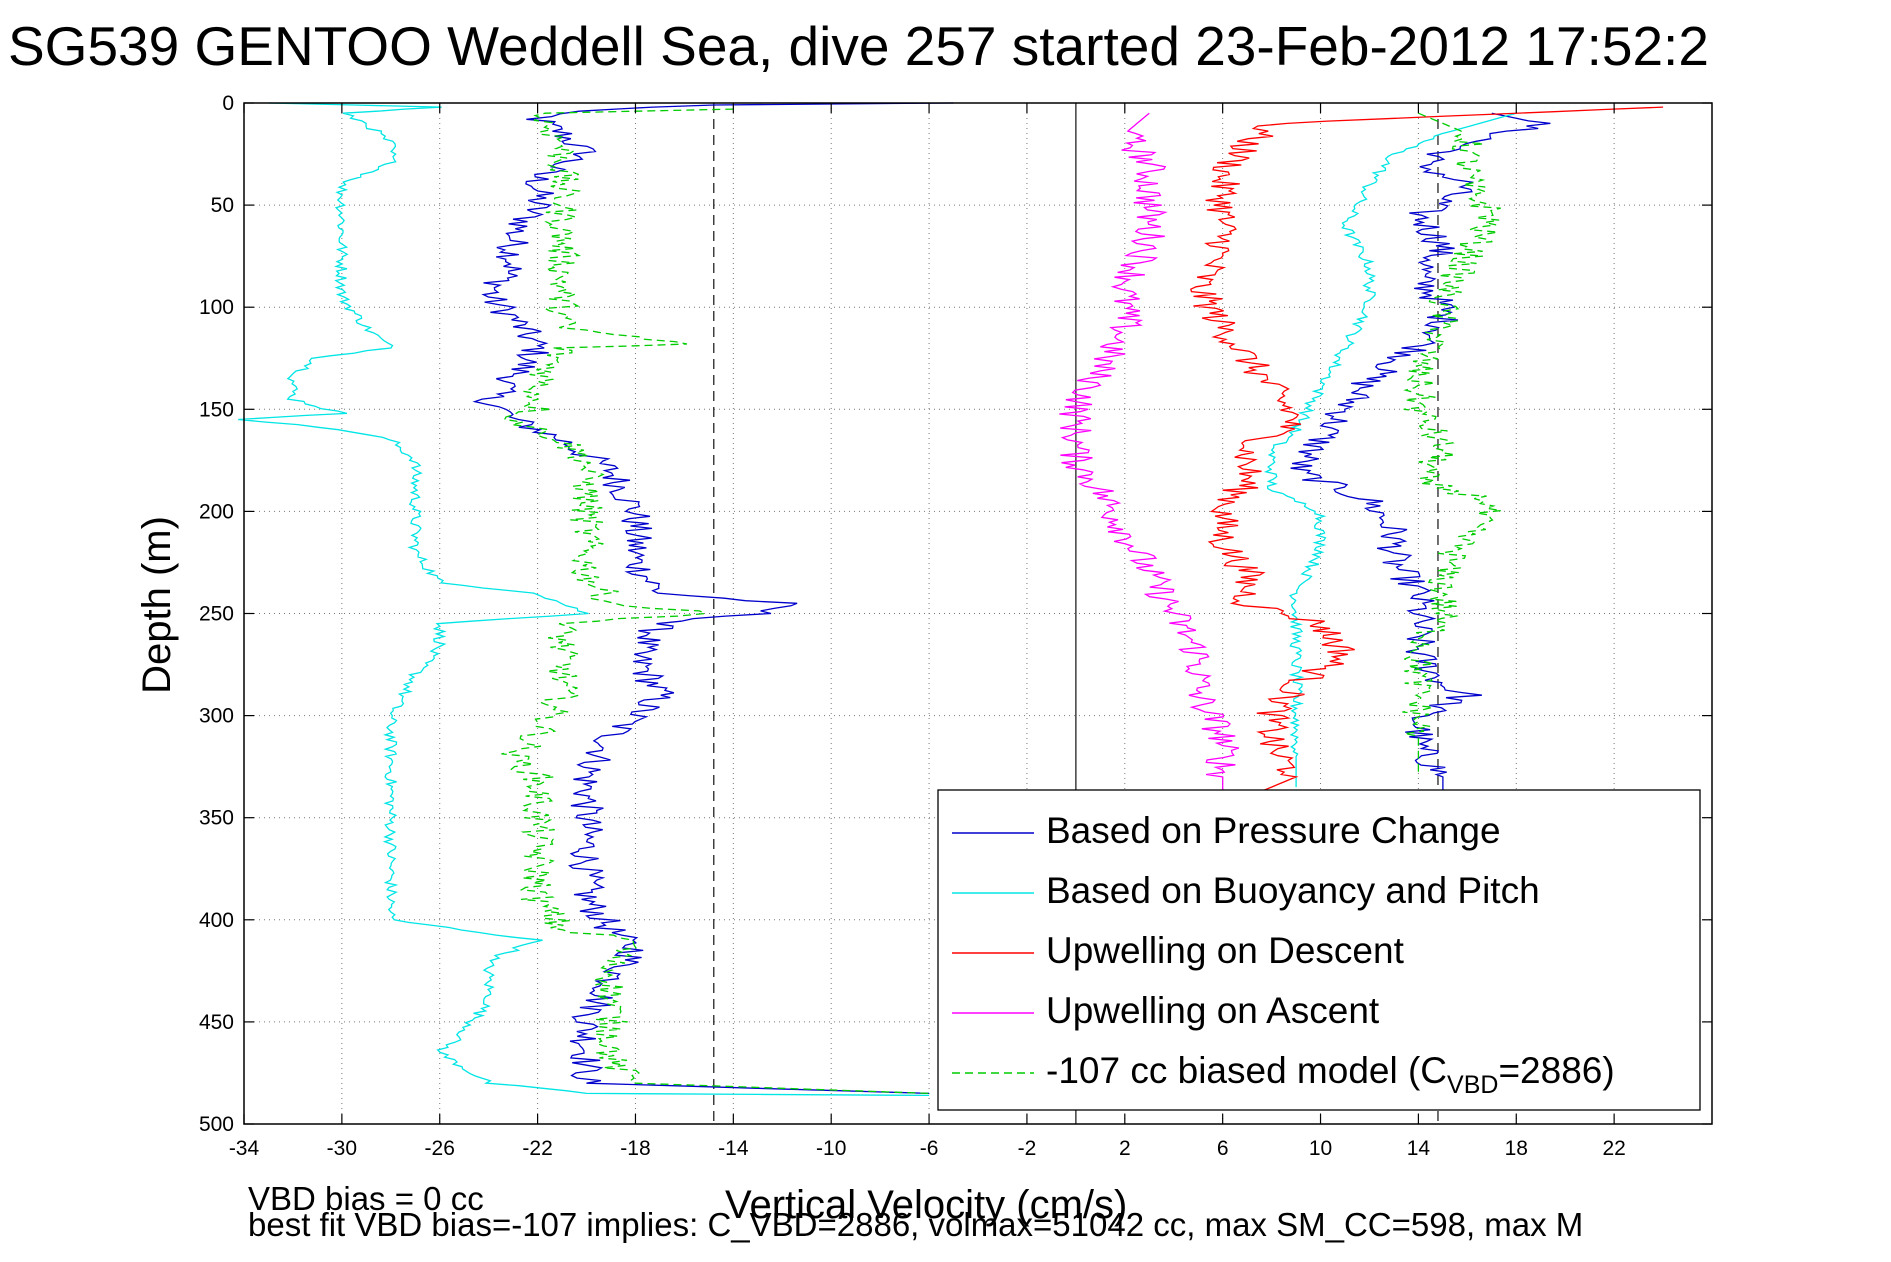 The height and width of the screenshot is (1262, 1891). What do you see at coordinates (216, 716) in the screenshot?
I see `y-tick-label: 300` at bounding box center [216, 716].